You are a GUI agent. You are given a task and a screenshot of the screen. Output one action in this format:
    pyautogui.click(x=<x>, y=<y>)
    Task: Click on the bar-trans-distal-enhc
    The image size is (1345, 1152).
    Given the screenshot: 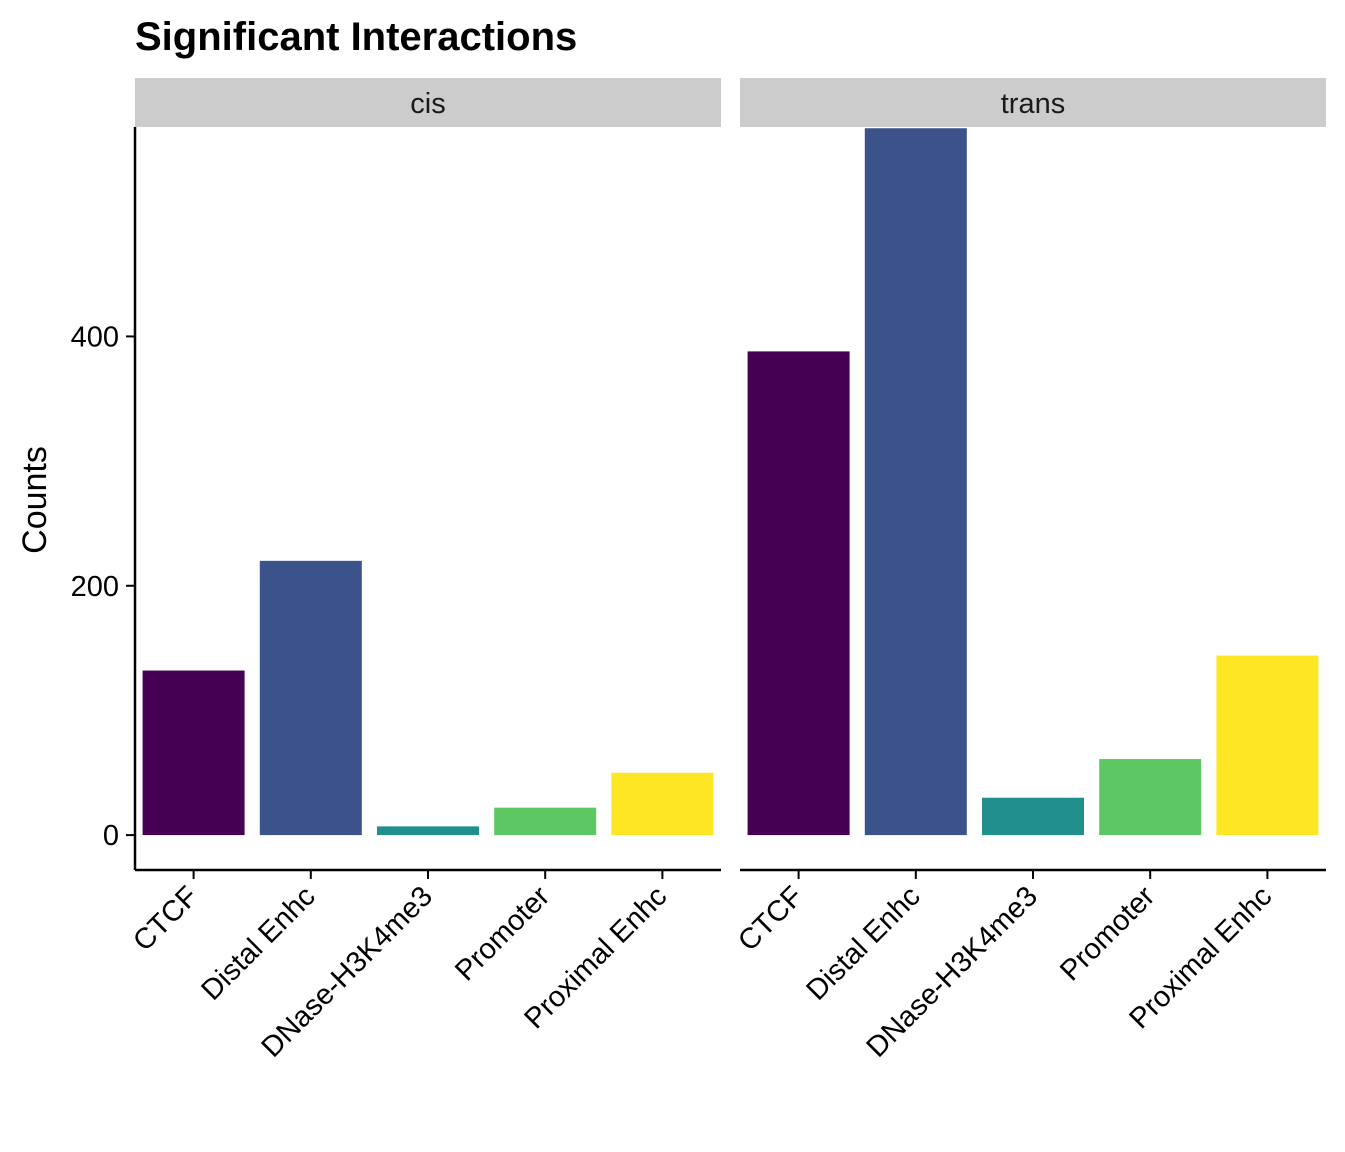 What is the action you would take?
    pyautogui.click(x=915, y=482)
    